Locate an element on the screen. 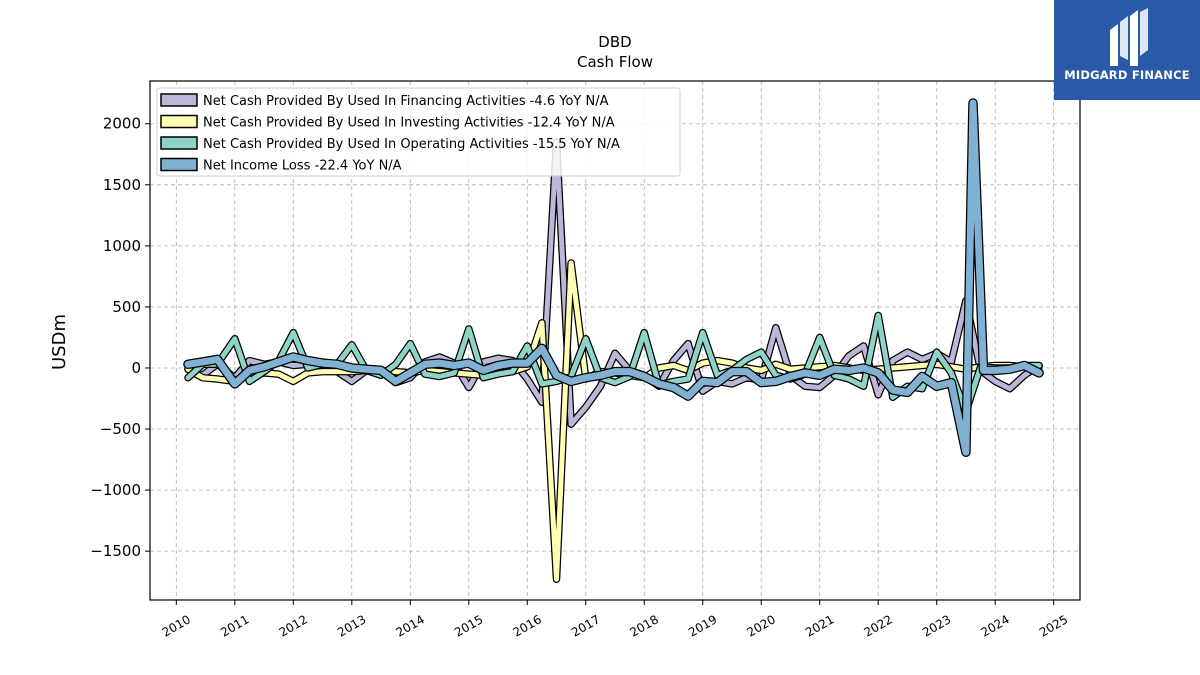 Image resolution: width=1200 pixels, height=675 pixels. x-tick-label: 2017 is located at coordinates (585, 625).